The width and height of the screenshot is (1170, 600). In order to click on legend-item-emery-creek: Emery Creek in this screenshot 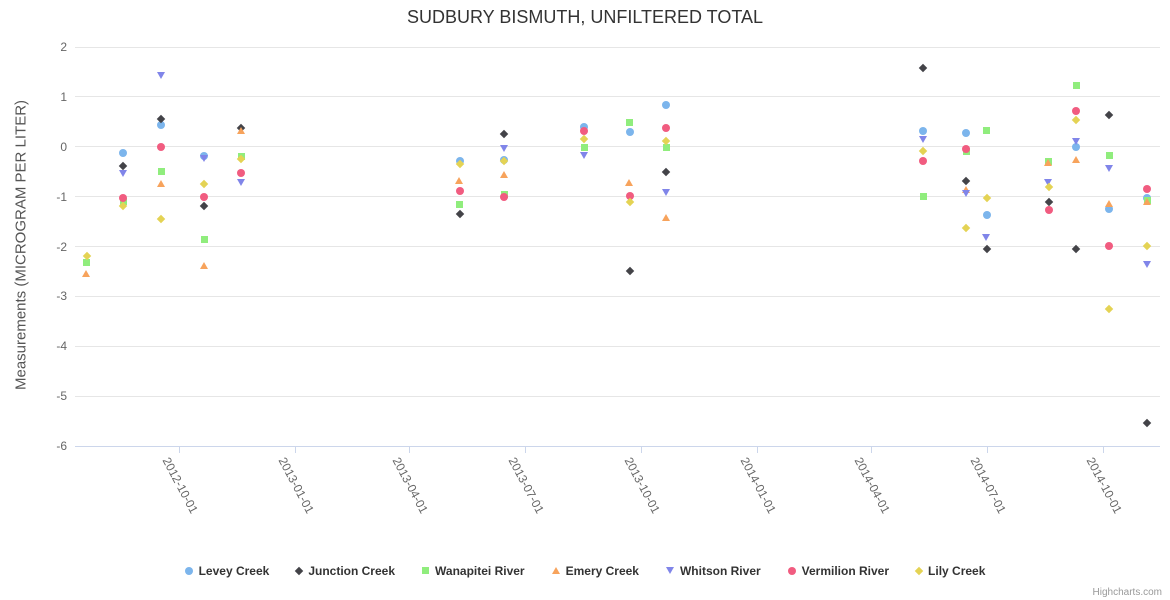, I will do `click(595, 571)`.